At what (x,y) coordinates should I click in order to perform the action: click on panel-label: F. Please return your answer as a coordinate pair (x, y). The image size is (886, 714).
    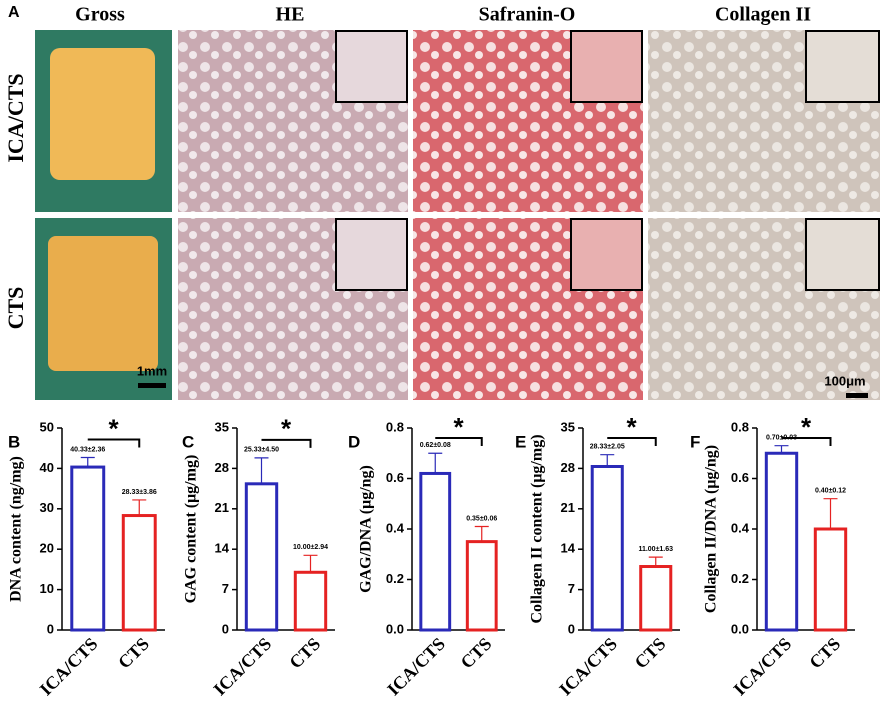
    Looking at the image, I should click on (695, 441).